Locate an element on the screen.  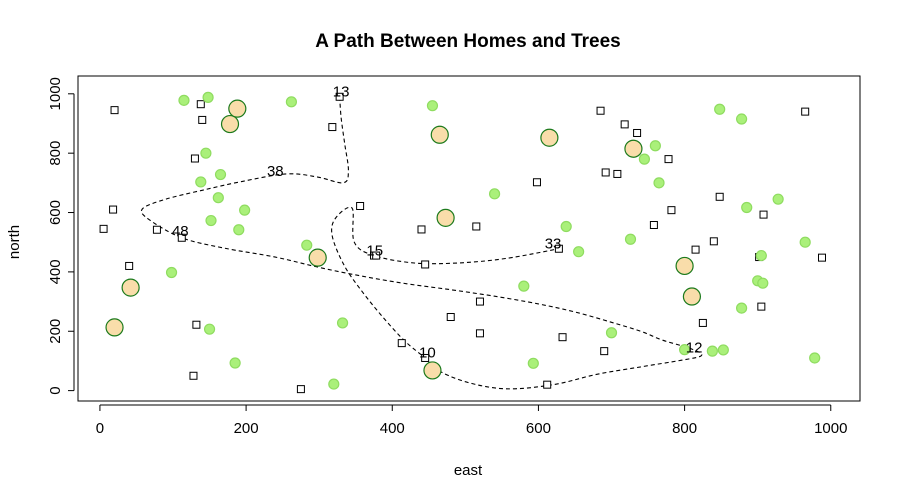
y-tick-label: 1000 is located at coordinates (55, 93).